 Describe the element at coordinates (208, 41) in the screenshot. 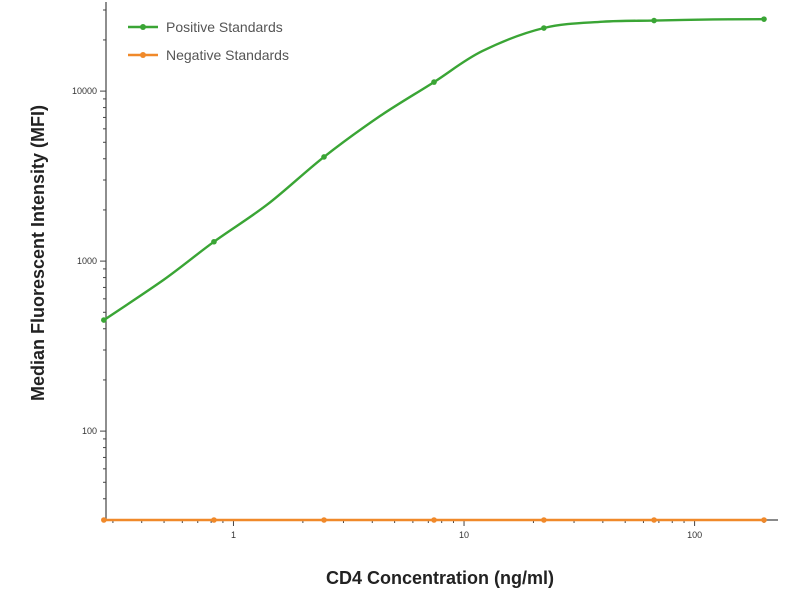

I see `legend: Positive Standards Negative Standards` at that location.